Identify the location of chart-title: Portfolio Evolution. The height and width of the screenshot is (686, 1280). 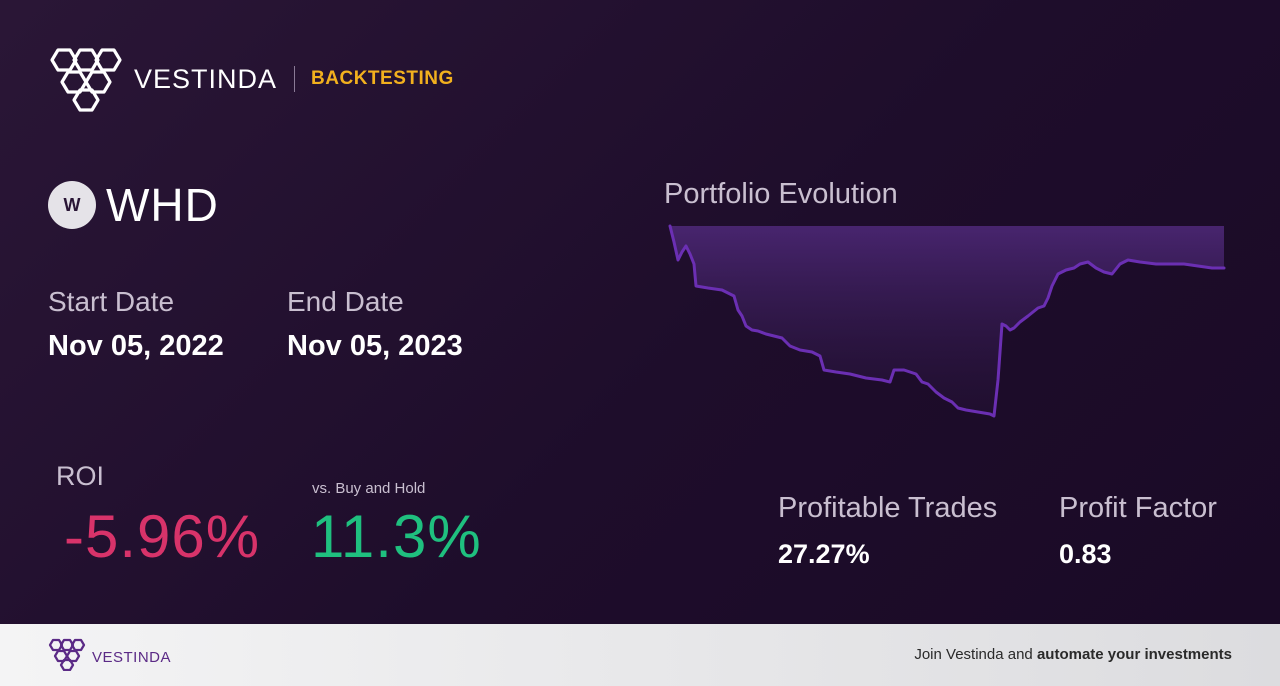
(781, 194).